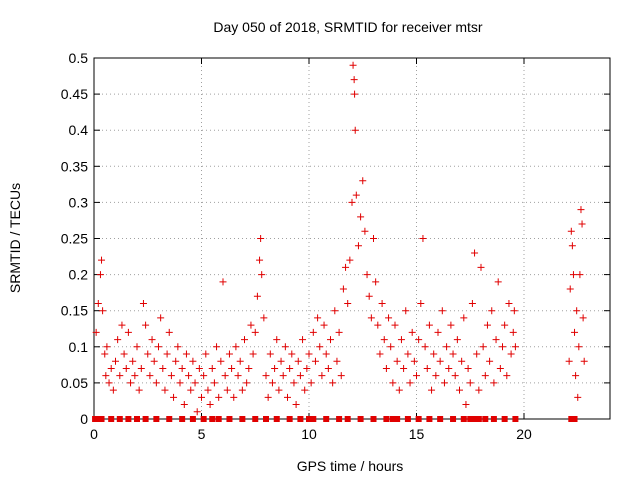  I want to click on y-tick-label: 0.4, so click(79, 130).